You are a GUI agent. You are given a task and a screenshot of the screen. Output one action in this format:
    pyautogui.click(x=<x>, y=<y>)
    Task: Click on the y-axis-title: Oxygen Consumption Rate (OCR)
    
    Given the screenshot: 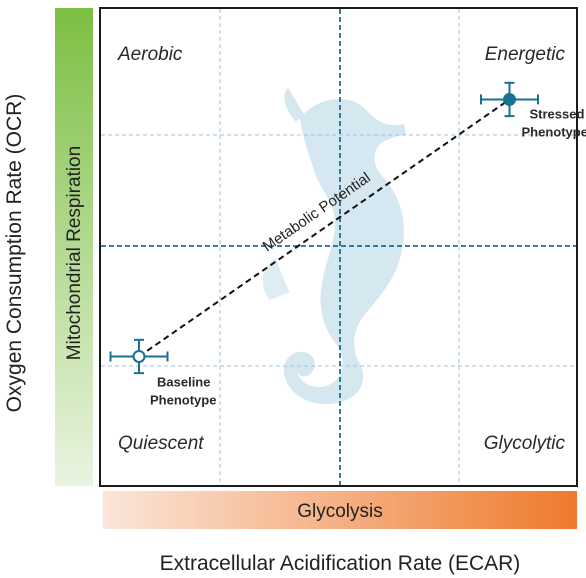 What is the action you would take?
    pyautogui.click(x=14, y=253)
    